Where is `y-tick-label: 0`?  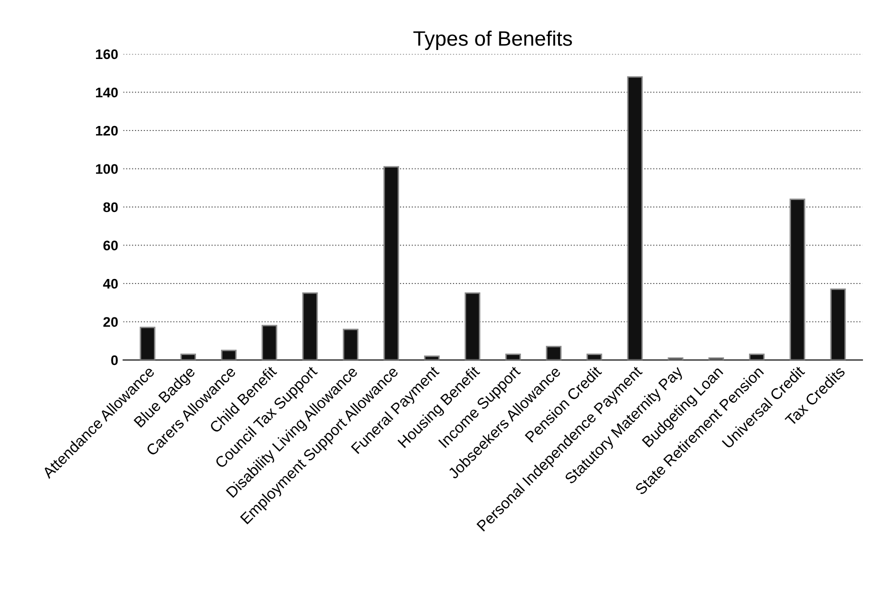 y-tick-label: 0 is located at coordinates (114, 360).